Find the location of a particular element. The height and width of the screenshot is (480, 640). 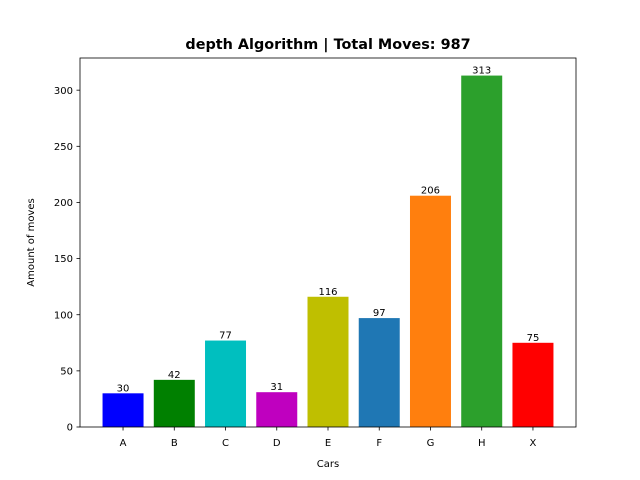

x-tick-label-f: F is located at coordinates (379, 443).